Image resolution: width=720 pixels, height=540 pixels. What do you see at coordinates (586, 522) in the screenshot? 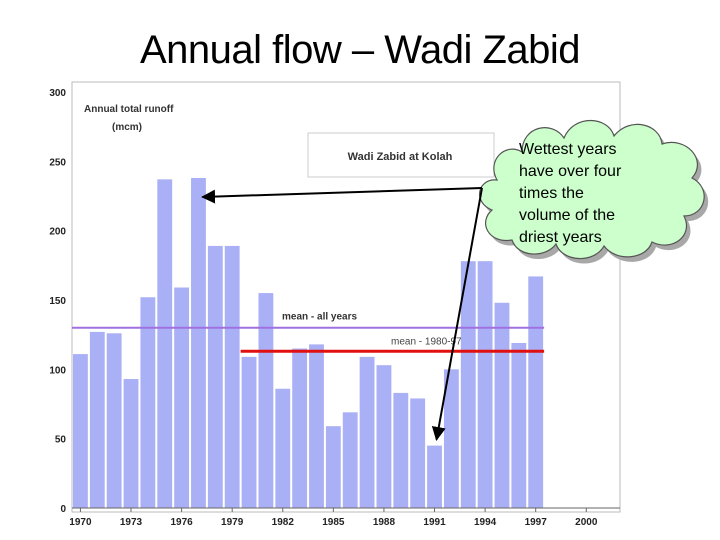
I see `x-tick-label: 2000` at bounding box center [586, 522].